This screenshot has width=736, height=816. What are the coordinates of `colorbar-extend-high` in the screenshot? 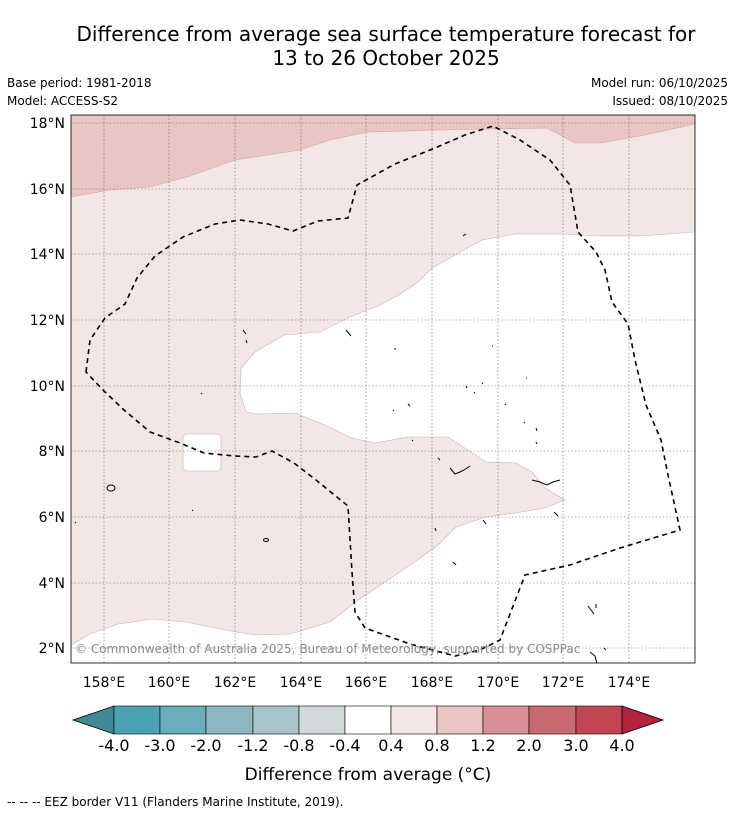 It's located at (643, 720).